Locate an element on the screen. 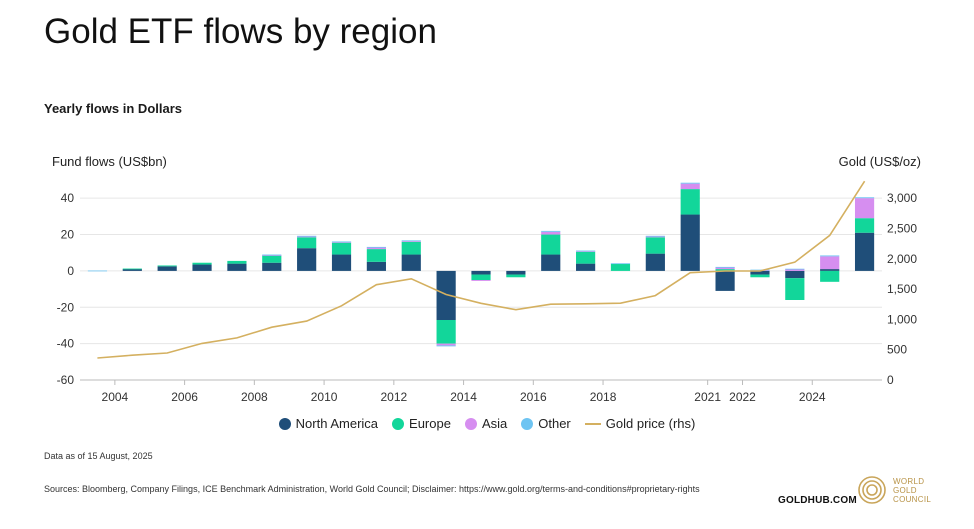 The height and width of the screenshot is (529, 974). bar-europe-2021 is located at coordinates (725, 270).